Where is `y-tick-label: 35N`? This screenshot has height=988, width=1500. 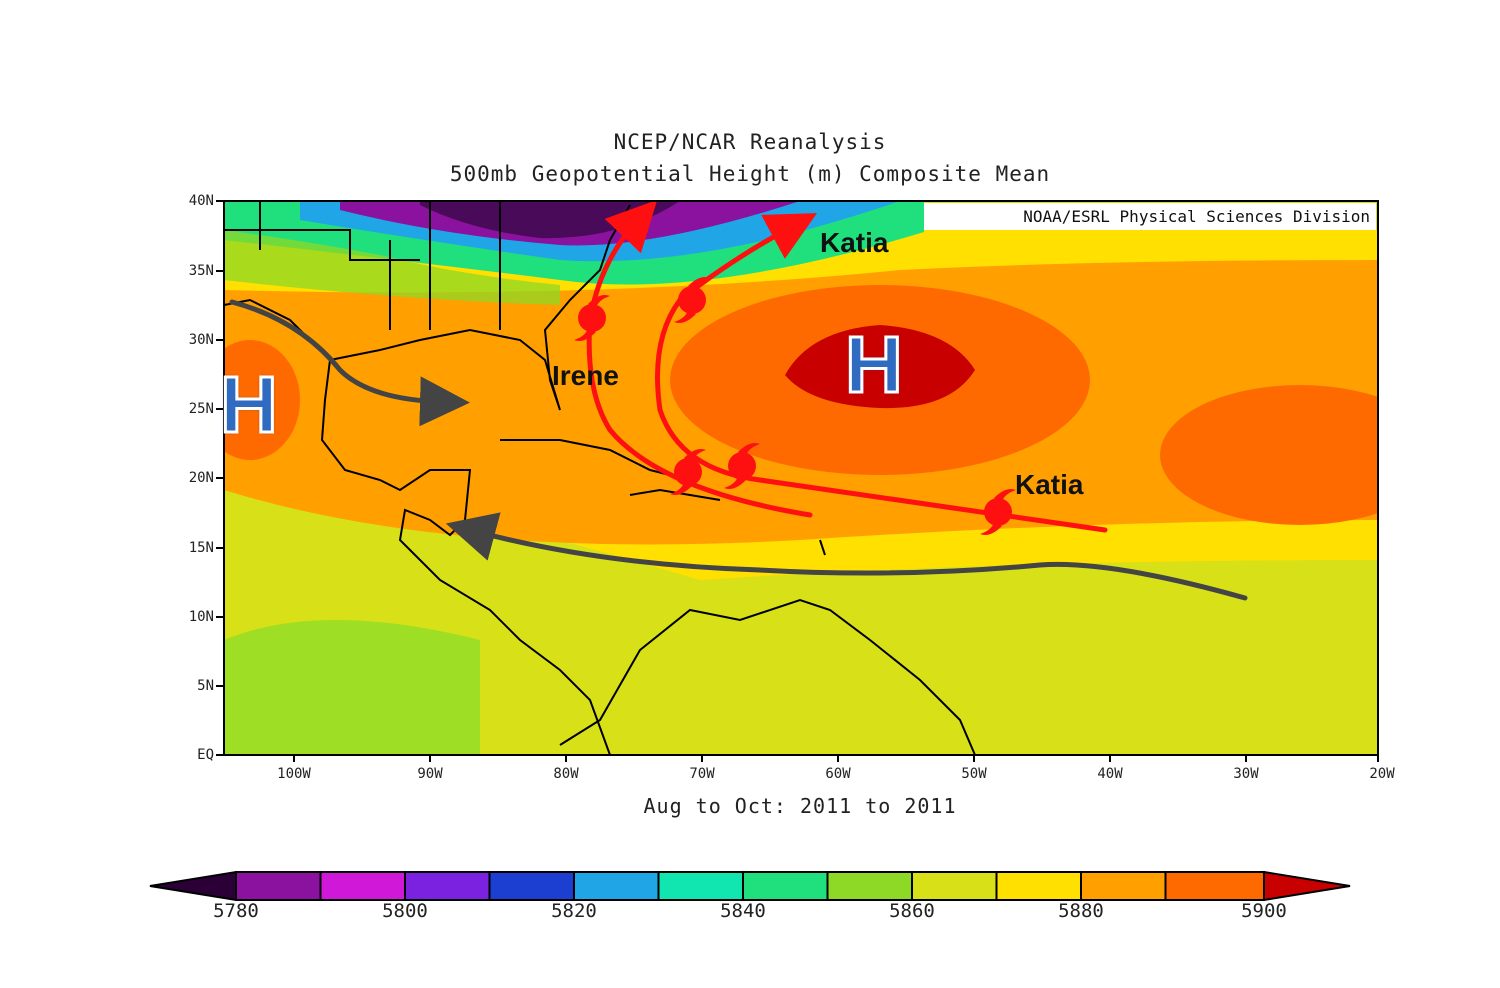
y-tick-label: 35N is located at coordinates (201, 271).